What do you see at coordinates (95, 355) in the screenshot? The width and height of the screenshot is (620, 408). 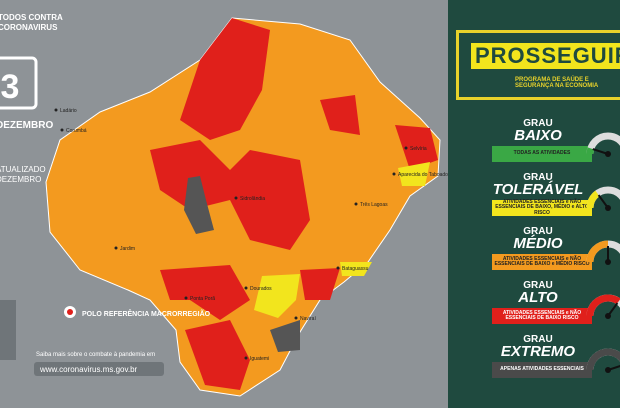 I see `footer-info: Saiba mais sobre o combate à pandemia em` at bounding box center [95, 355].